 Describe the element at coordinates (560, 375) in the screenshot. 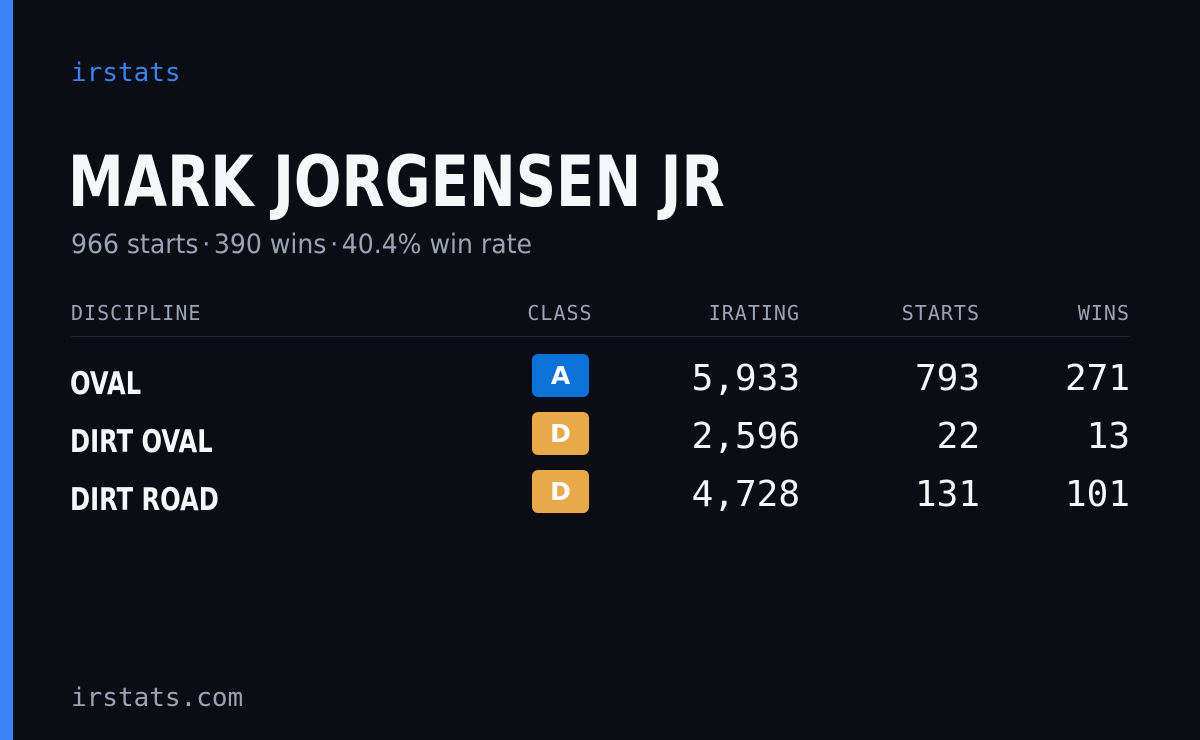

I see `class-badge: A` at that location.